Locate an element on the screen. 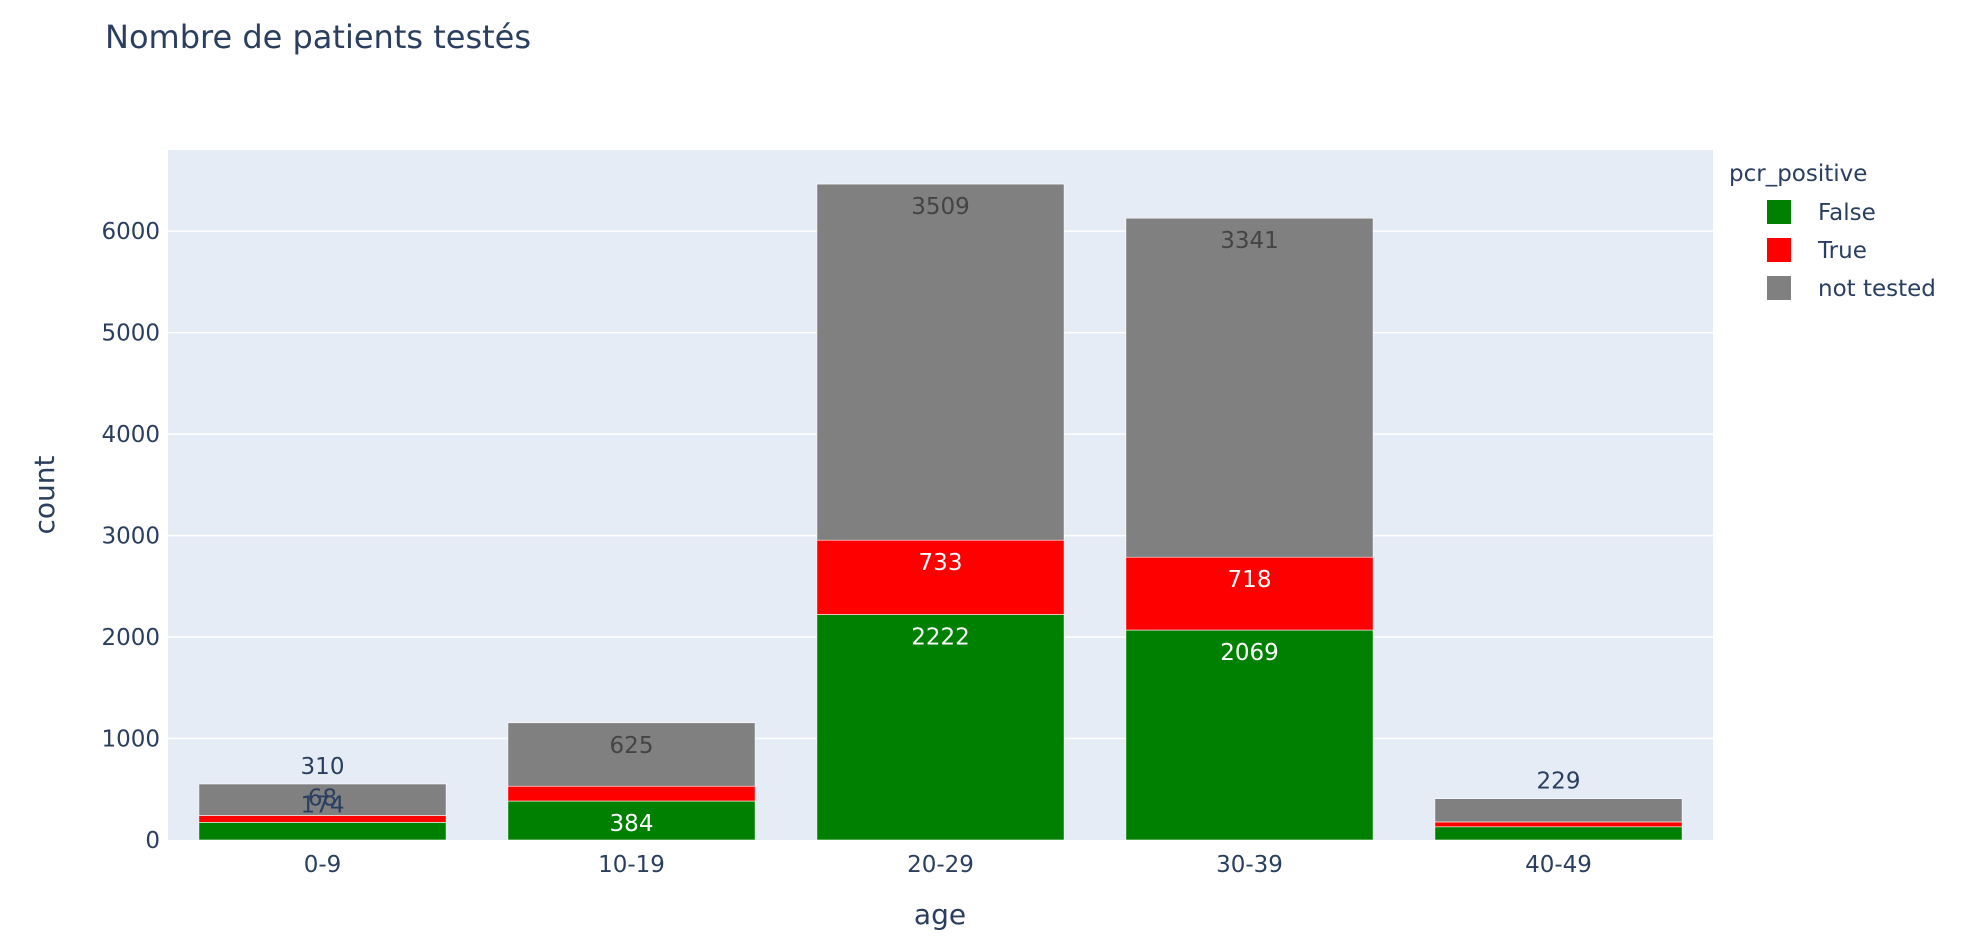  y-axis-ticks: 0 1000 2000 3000 4000 5000 6000 is located at coordinates (130, 536).